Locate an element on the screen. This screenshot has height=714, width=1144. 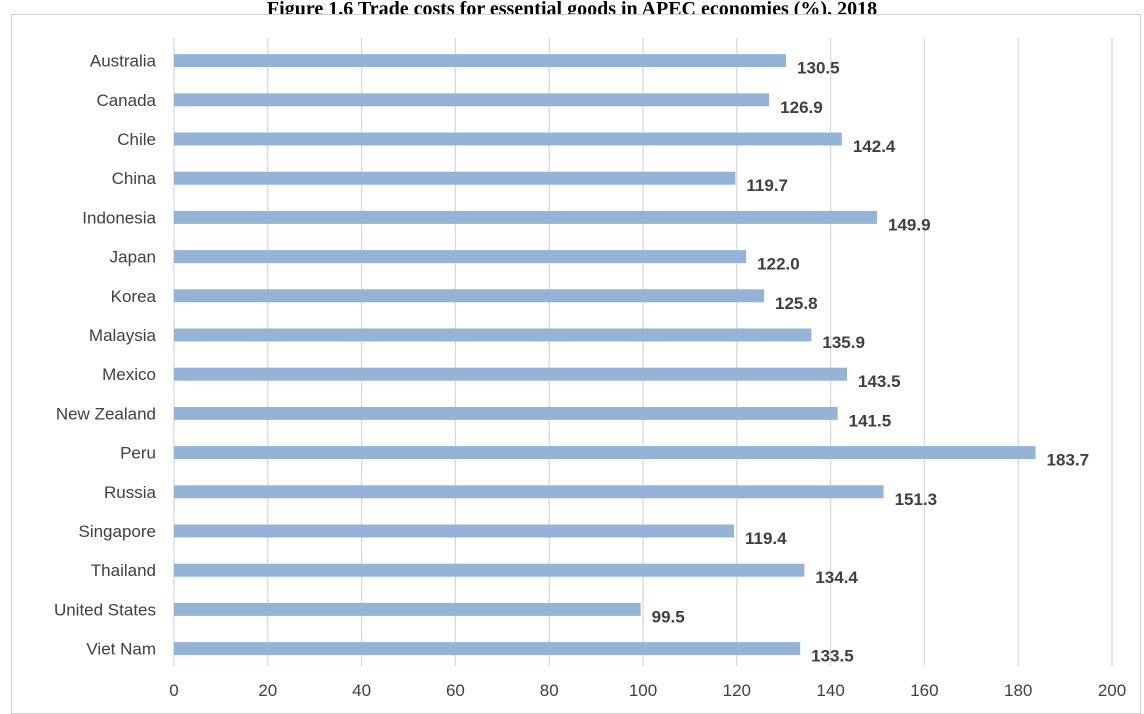
data-label: 99.5 is located at coordinates (668, 616).